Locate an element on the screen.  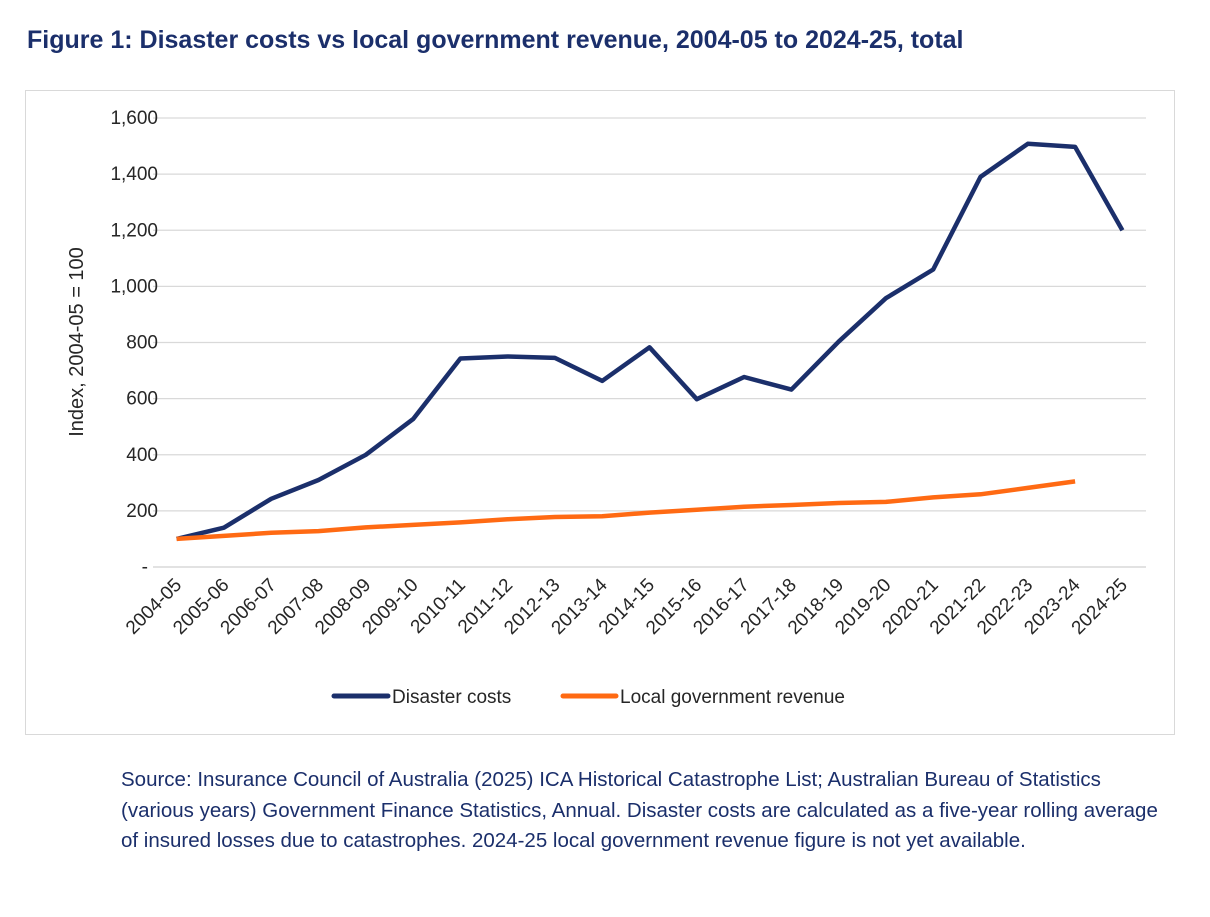
y-axis-label: Index, 2004-05 = 100 is located at coordinates (77, 342).